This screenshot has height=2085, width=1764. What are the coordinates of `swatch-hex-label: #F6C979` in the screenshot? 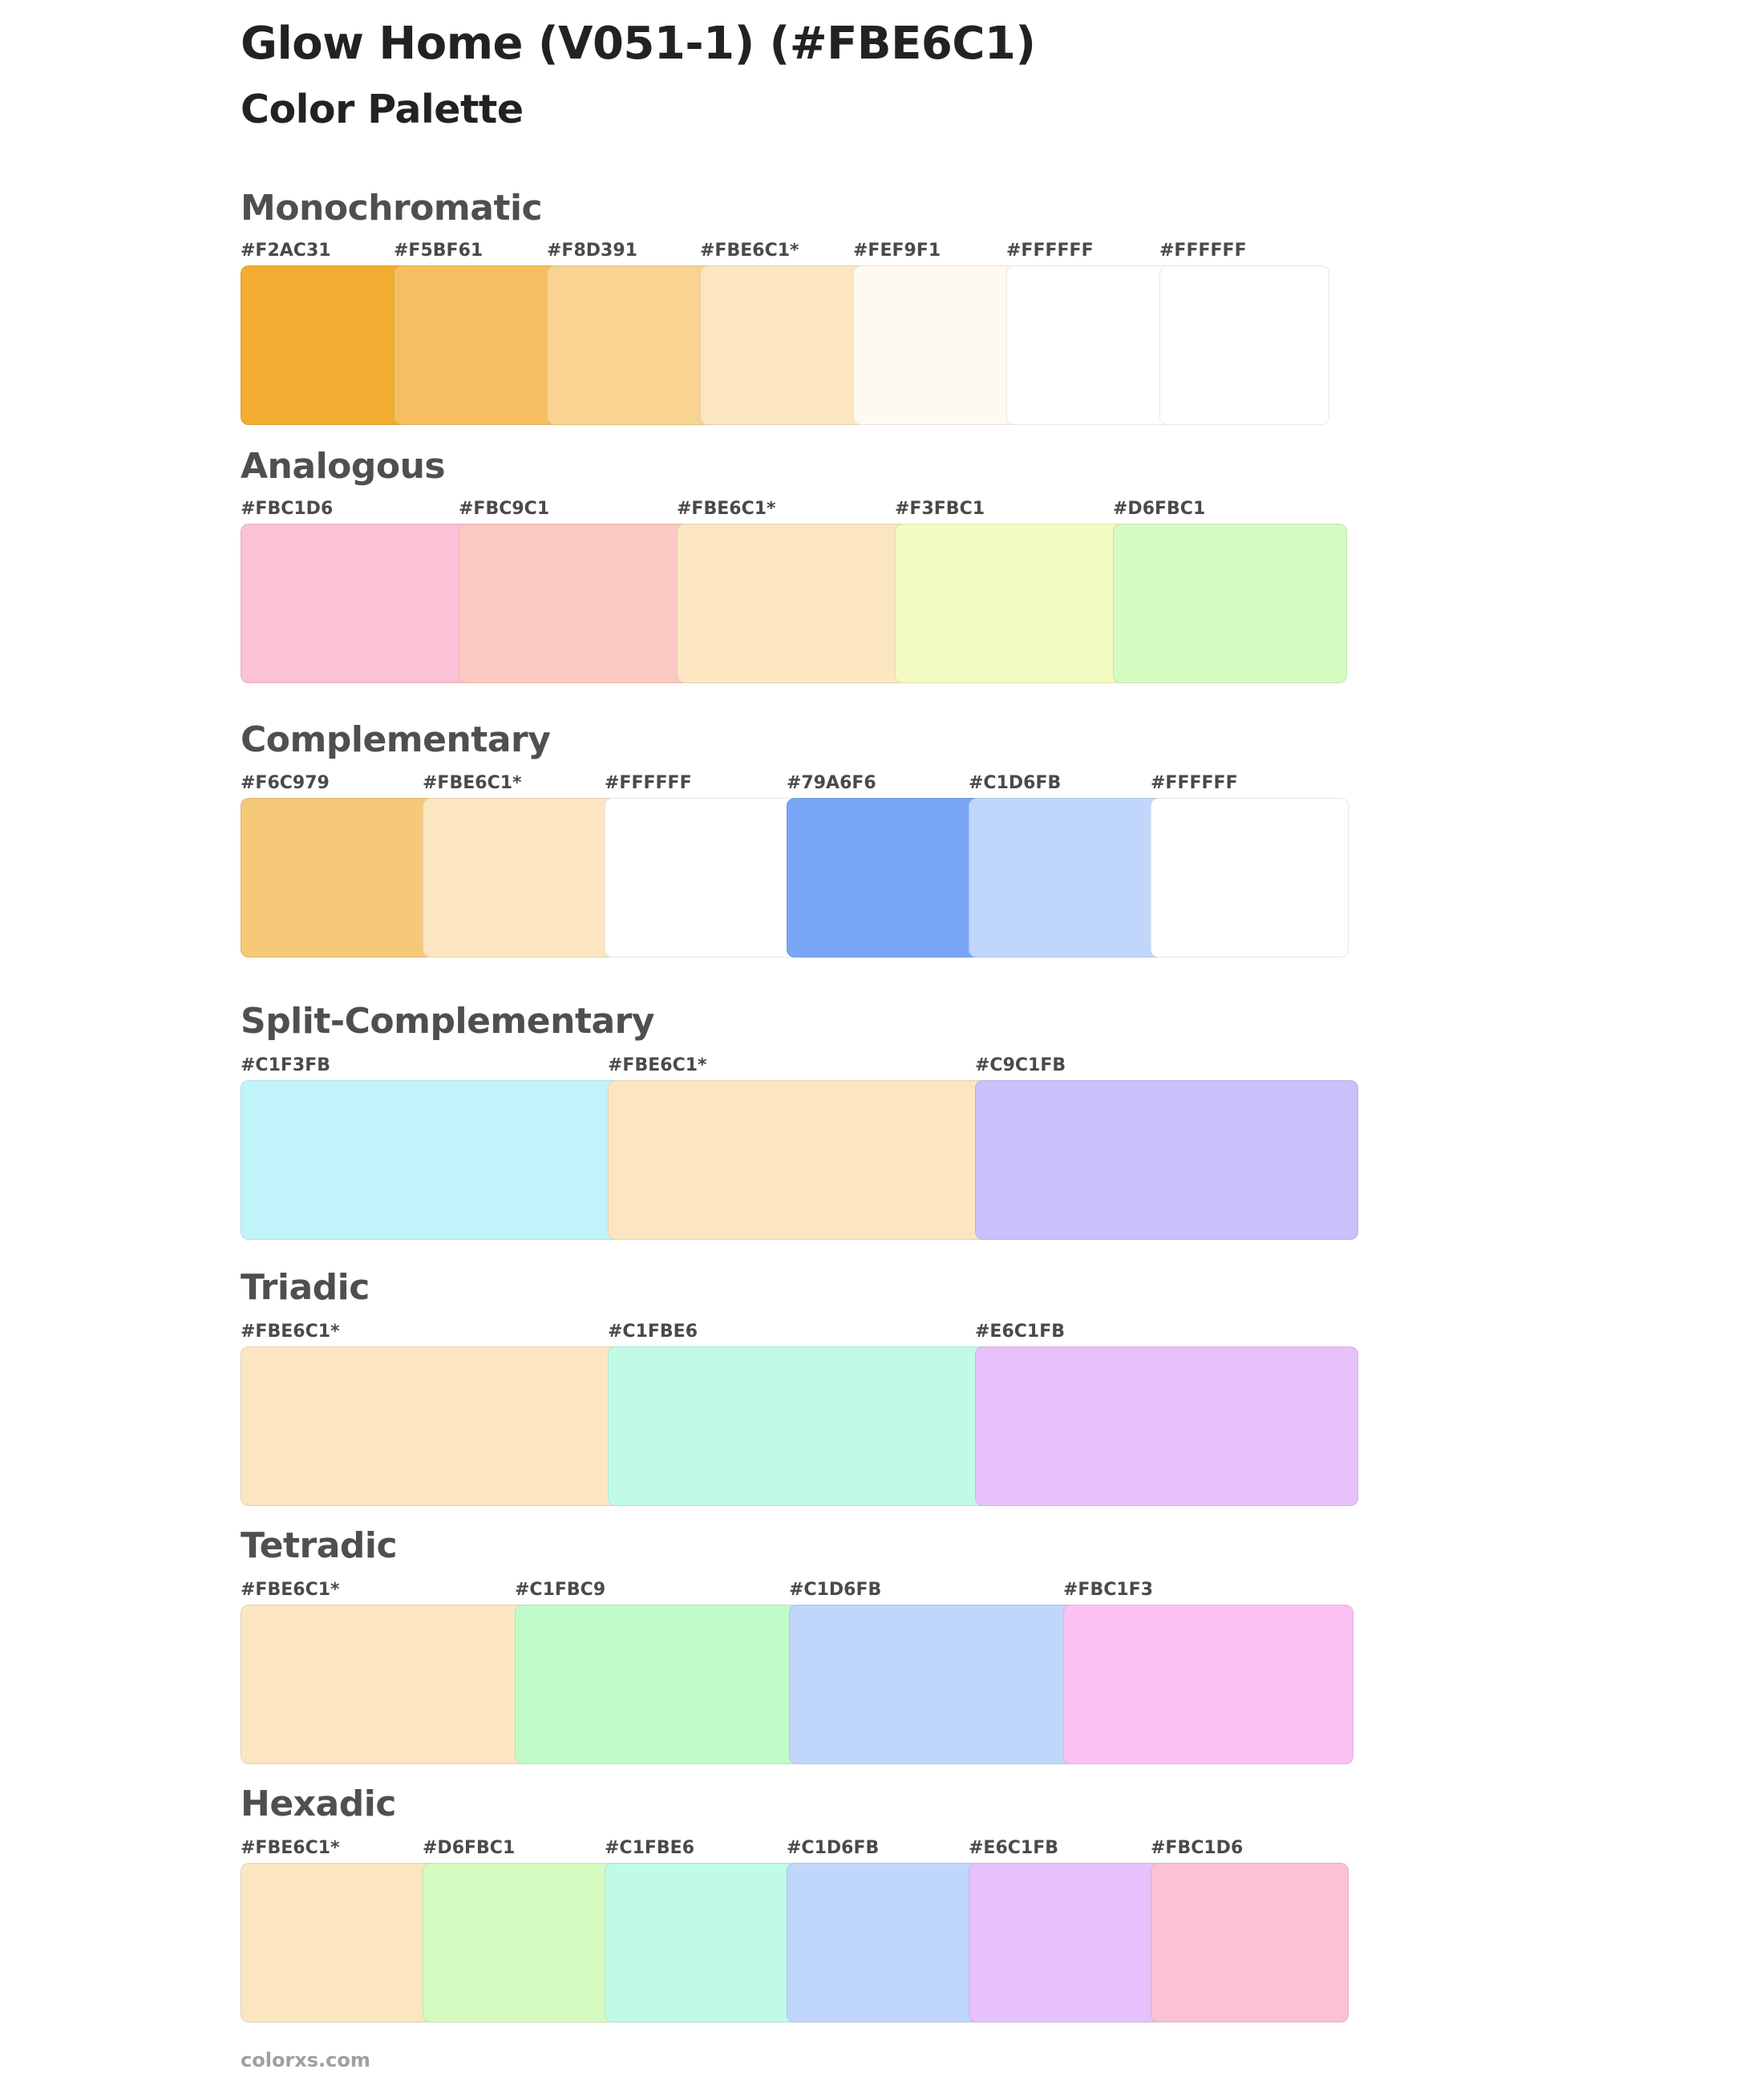 It's located at (285, 783).